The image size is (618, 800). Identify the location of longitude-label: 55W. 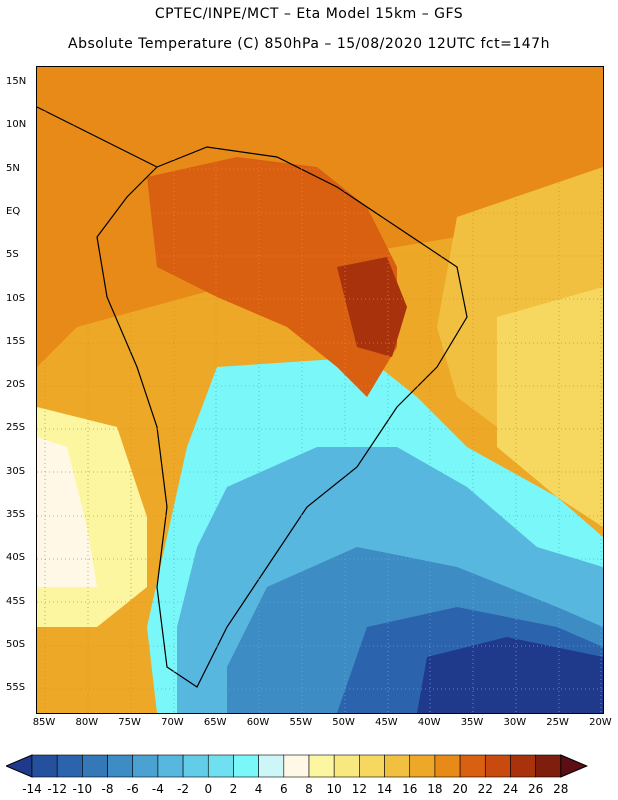
(301, 722).